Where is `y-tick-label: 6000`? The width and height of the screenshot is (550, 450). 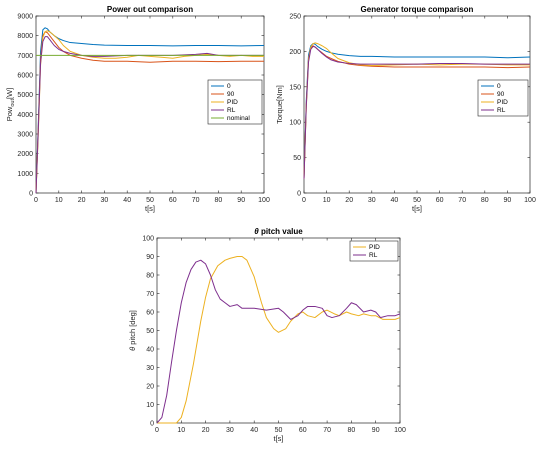
y-tick-label: 6000 is located at coordinates (25, 76).